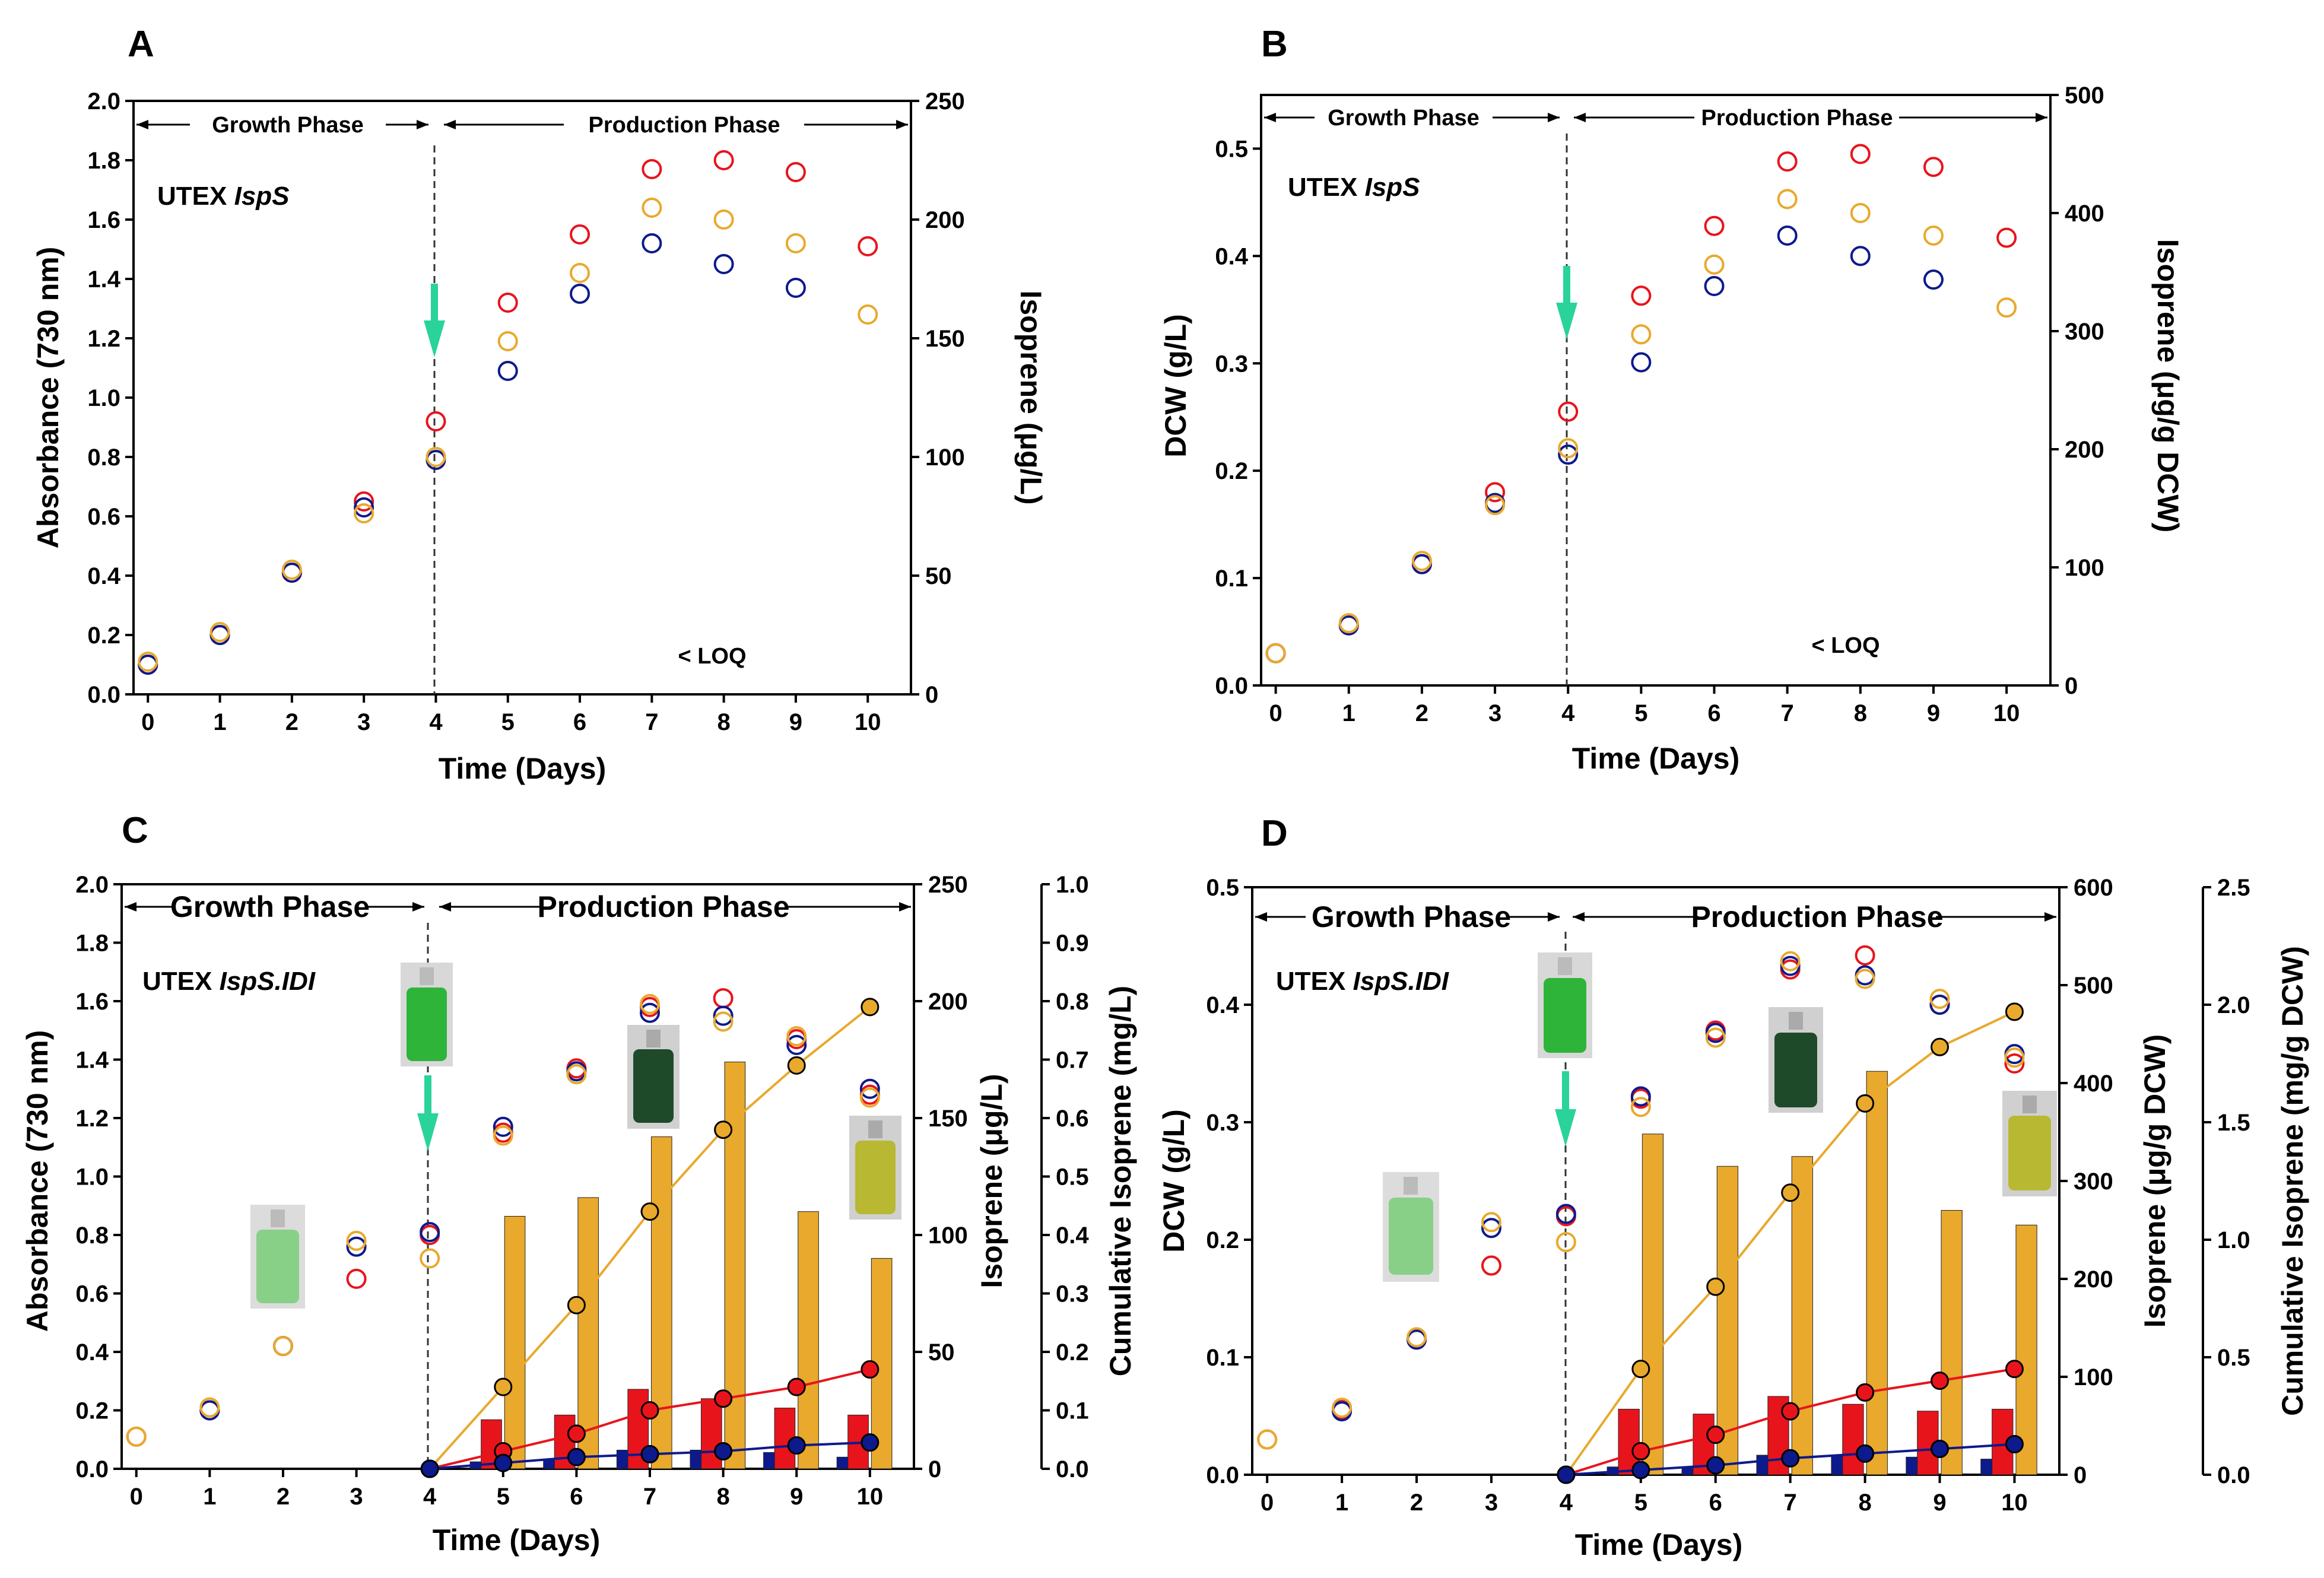  I want to click on x-tick-label: 4, so click(436, 722).